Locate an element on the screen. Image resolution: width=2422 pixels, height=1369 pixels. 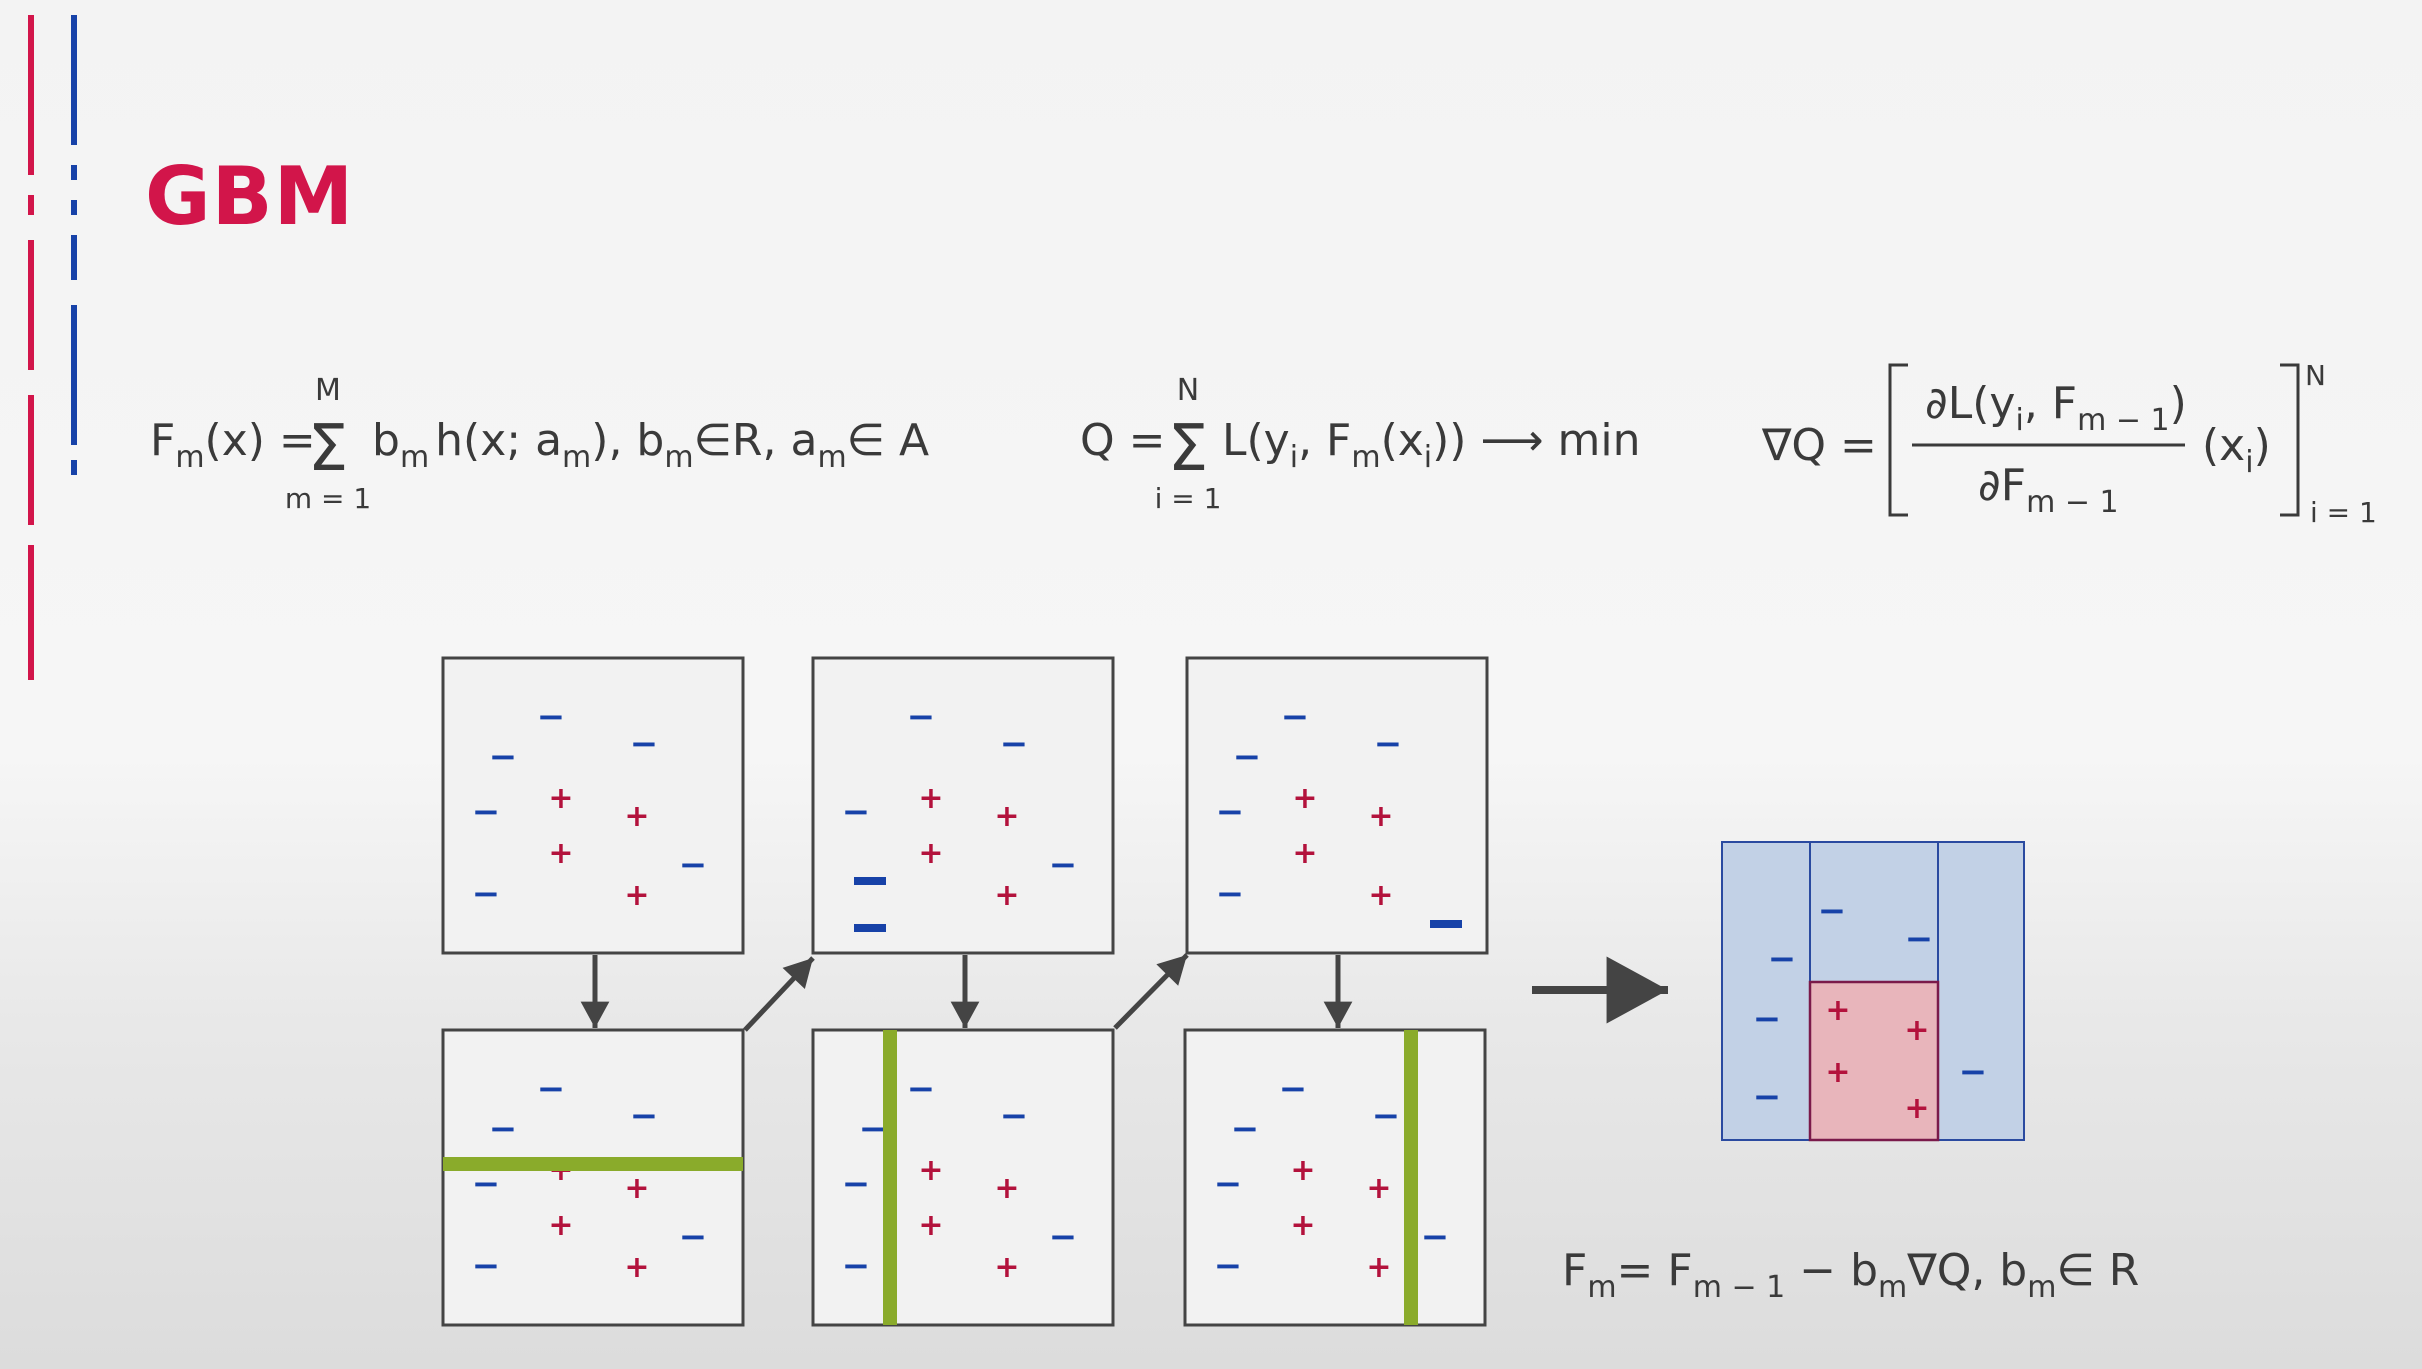
formula-q-loss: Q = N Σ i = 1 L(yi, Fm(xi)) ⟶ min is located at coordinates (1360, 444).